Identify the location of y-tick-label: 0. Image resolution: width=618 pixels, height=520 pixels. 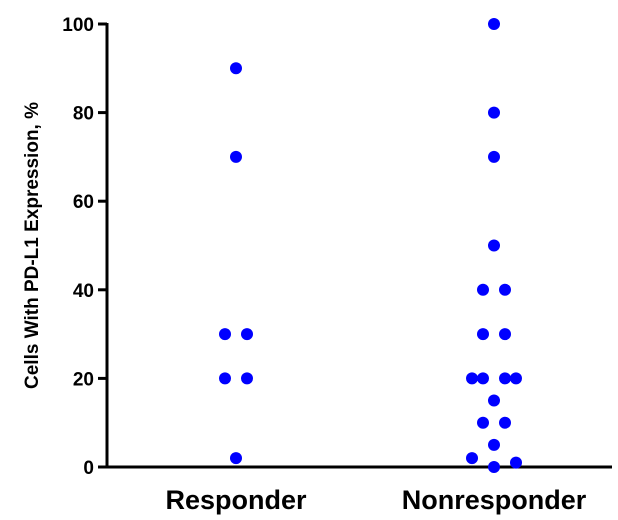
(88, 468).